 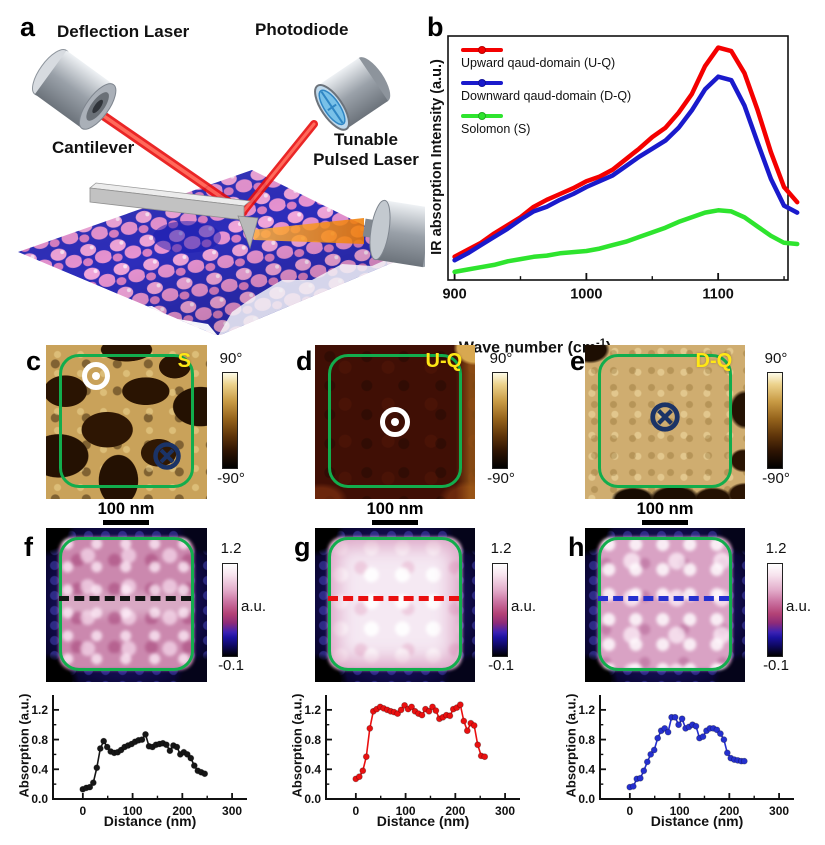 What do you see at coordinates (231, 478) in the screenshot?
I see `phase-cbar-min-c: -90°` at bounding box center [231, 478].